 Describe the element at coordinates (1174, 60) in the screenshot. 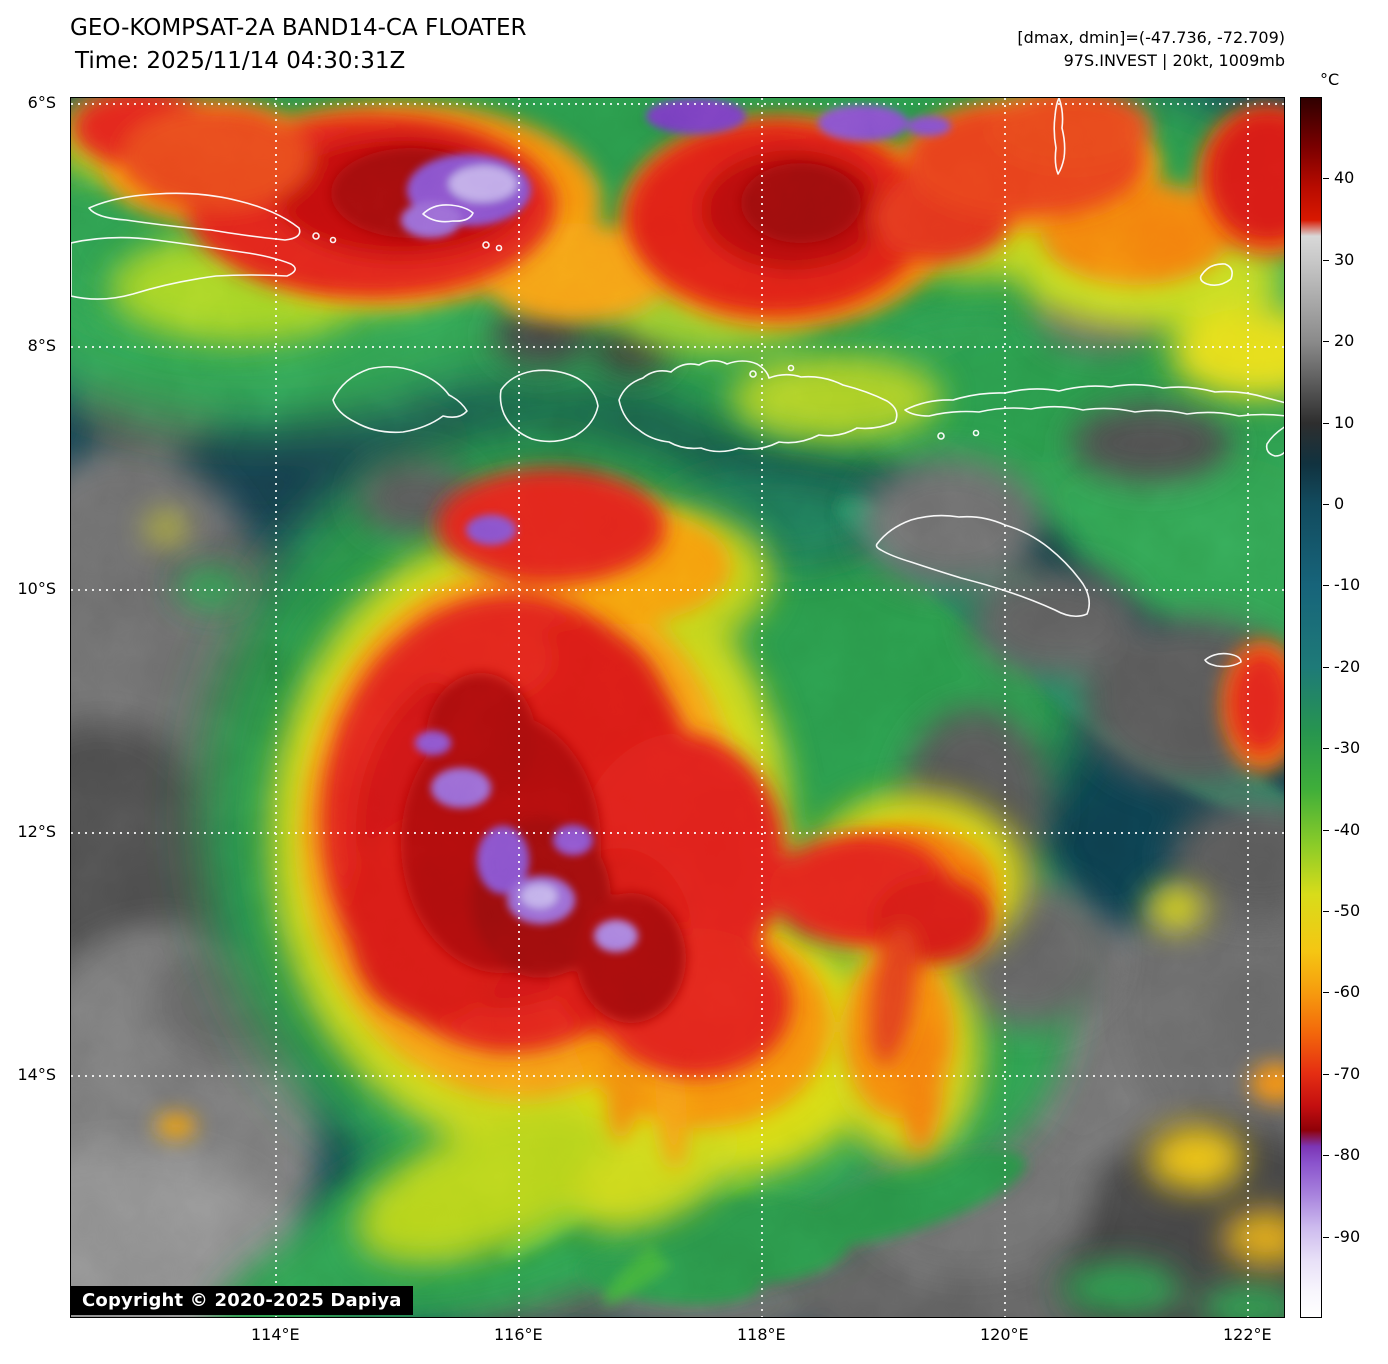

I see `storm-info-readout: 97S.INVEST | 20kt, 1009mb` at that location.